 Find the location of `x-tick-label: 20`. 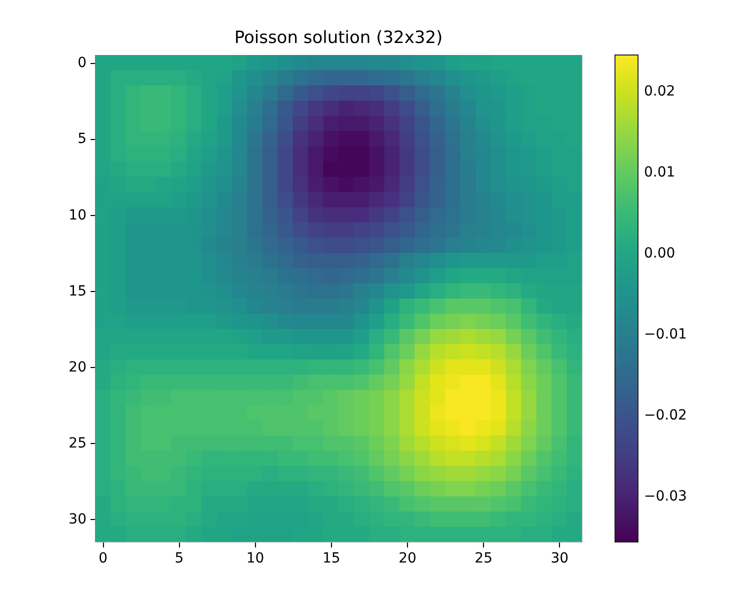

x-tick-label: 20 is located at coordinates (407, 558).